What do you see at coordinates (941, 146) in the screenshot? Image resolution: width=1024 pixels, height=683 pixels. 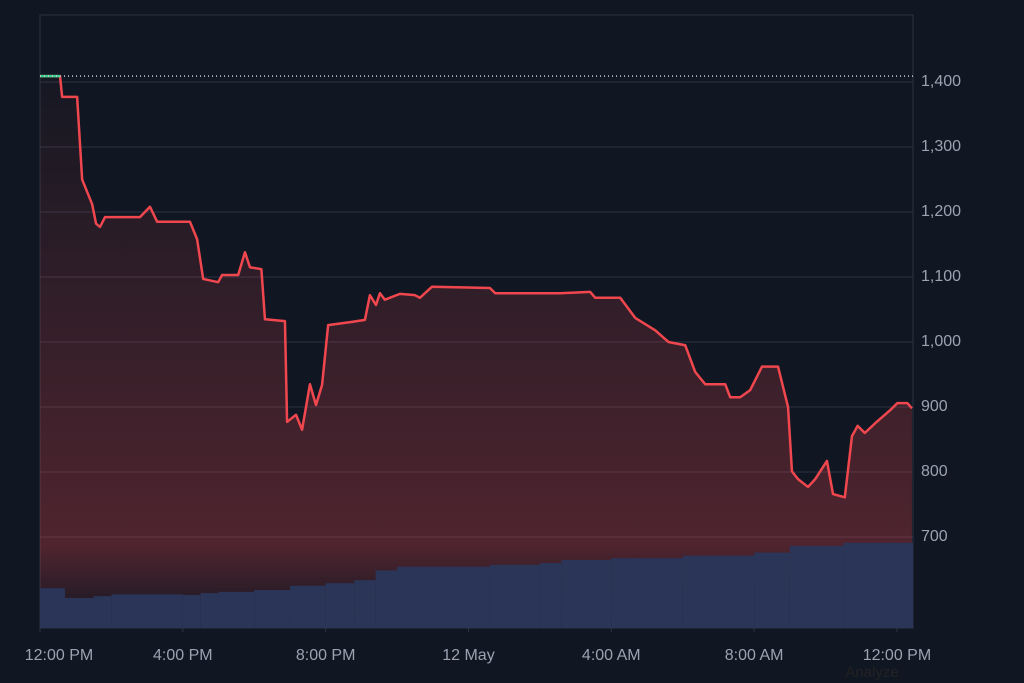 I see `y-tick-label: 1,300` at bounding box center [941, 146].